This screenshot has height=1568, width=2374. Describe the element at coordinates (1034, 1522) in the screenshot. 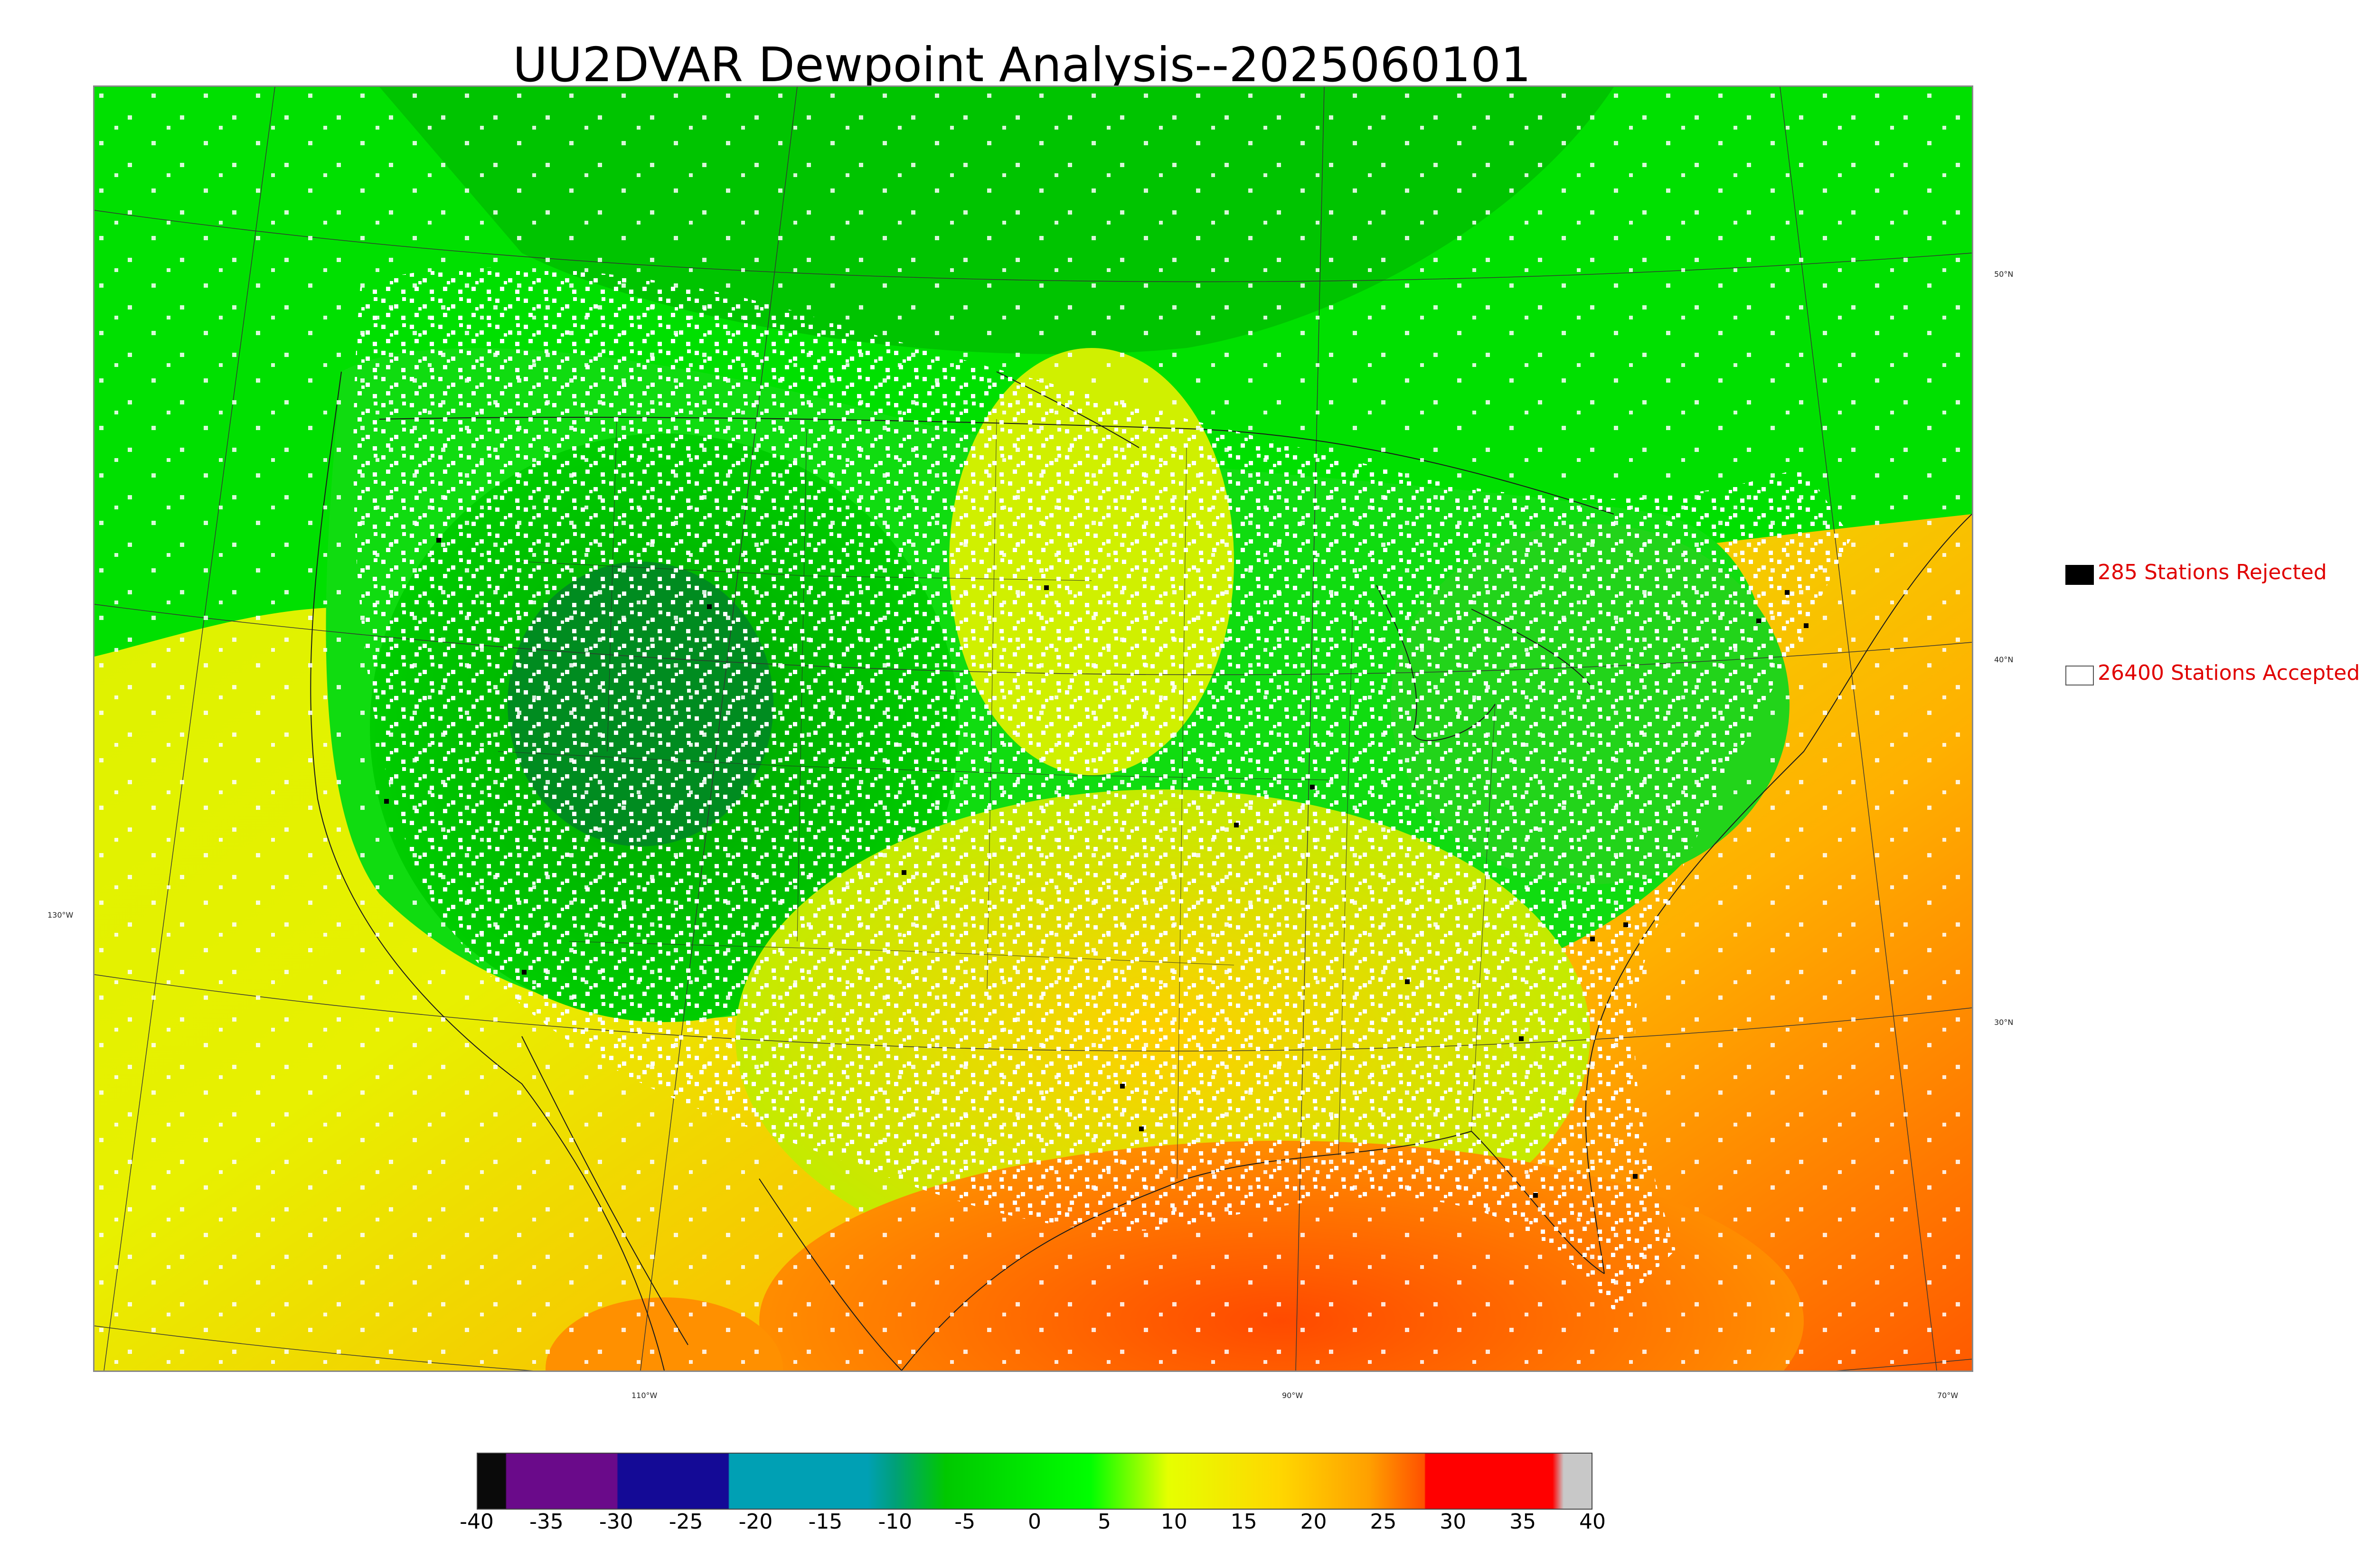

I see `colorbar-tick-label: 0` at that location.